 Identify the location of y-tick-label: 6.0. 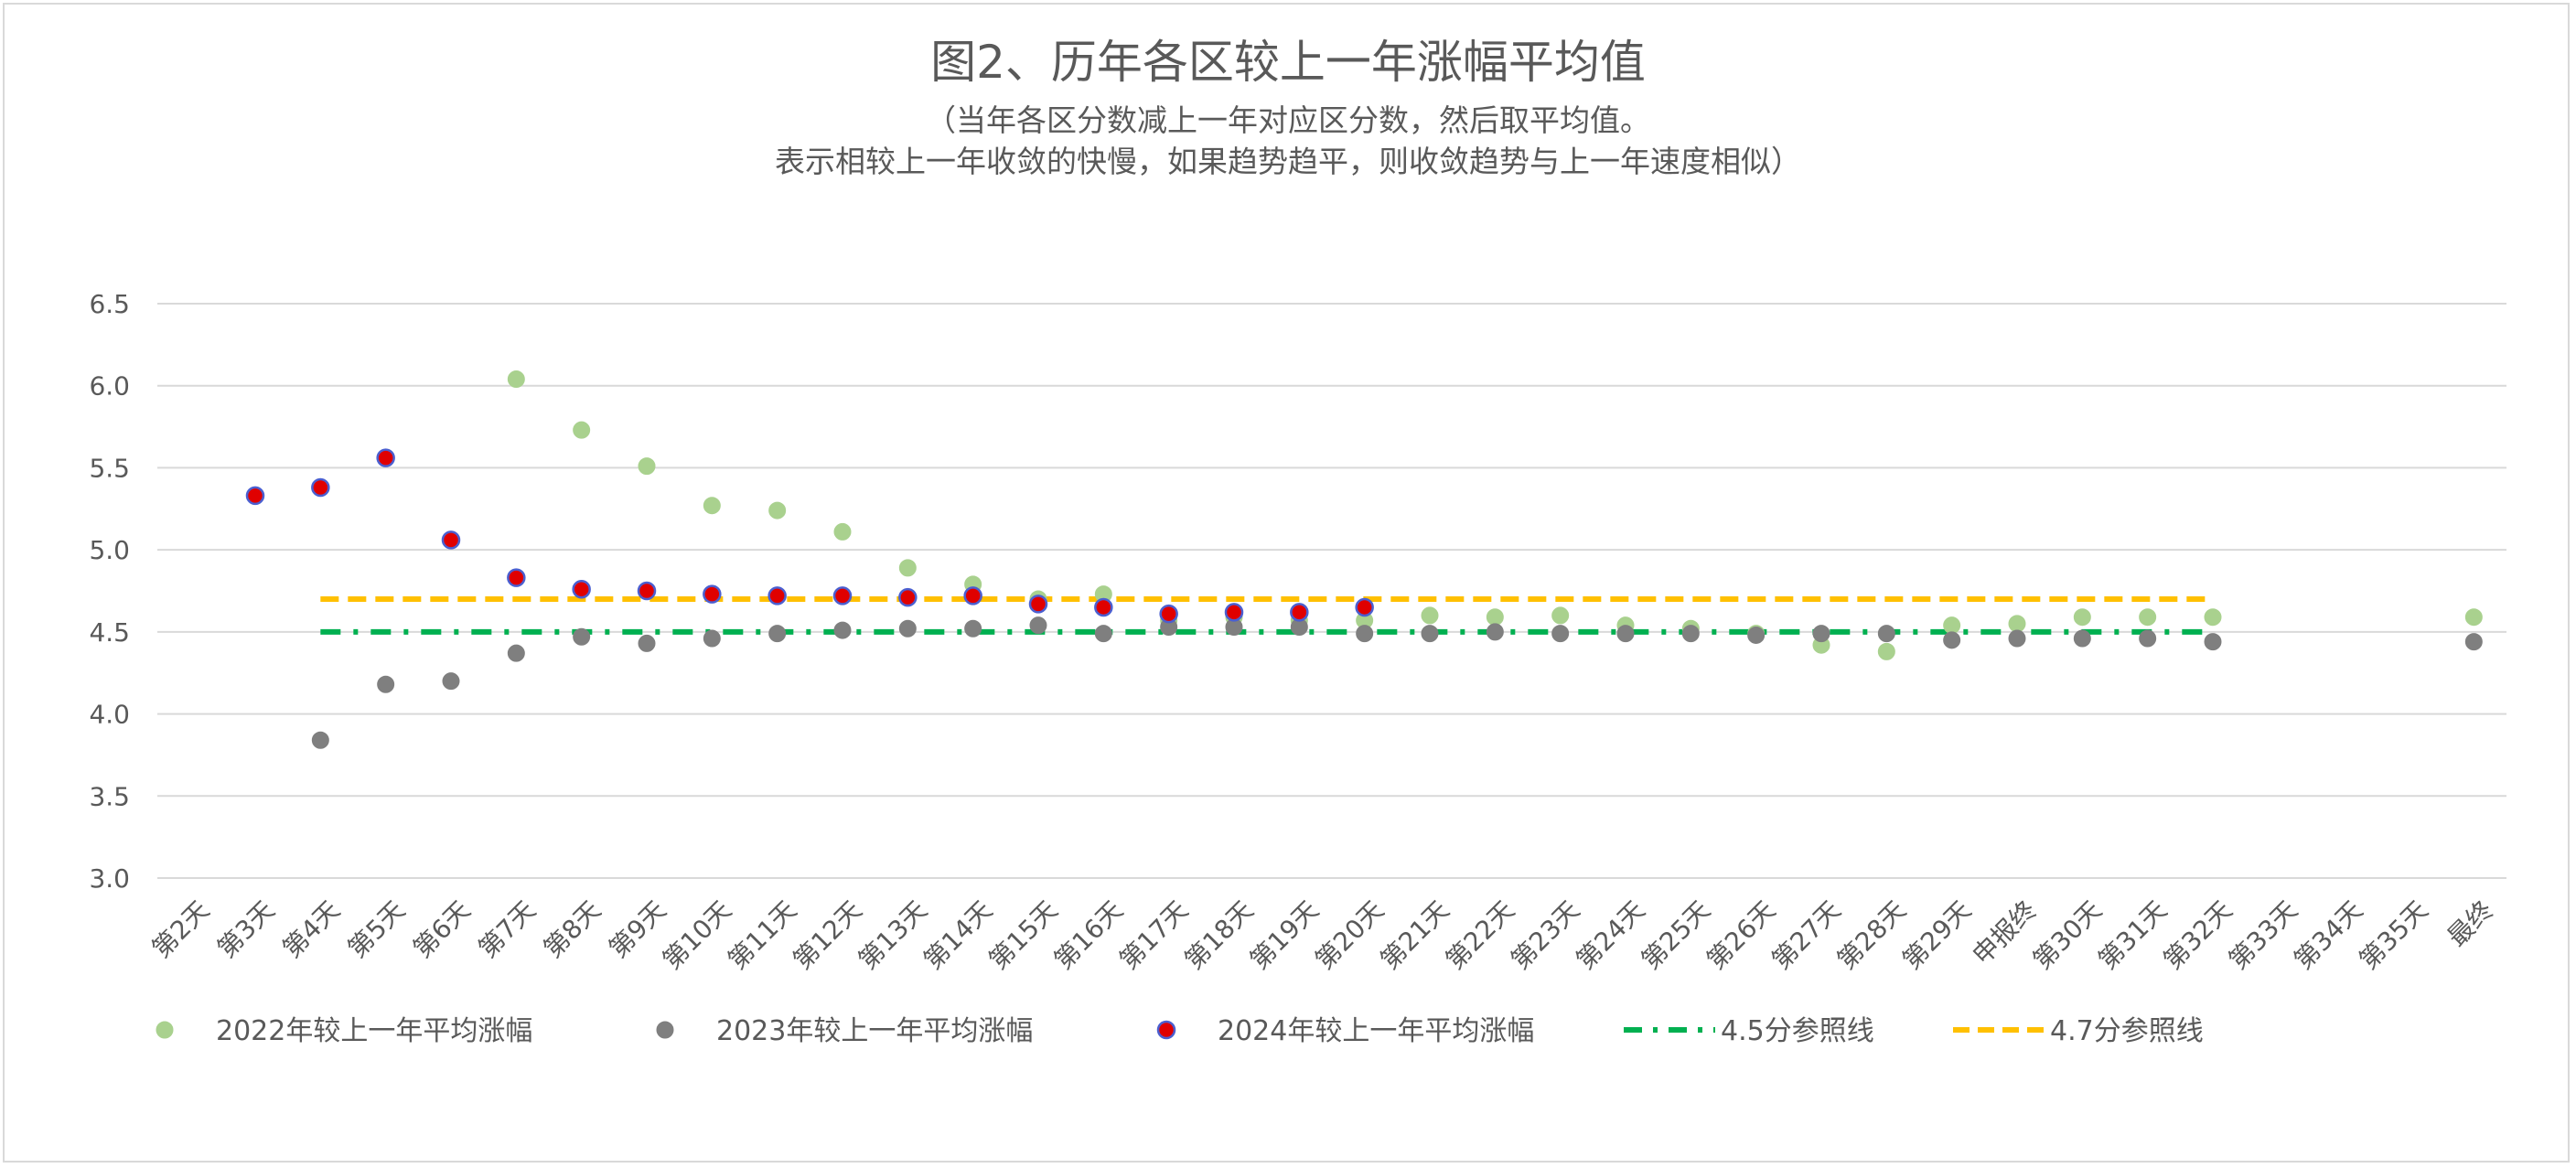
(109, 386).